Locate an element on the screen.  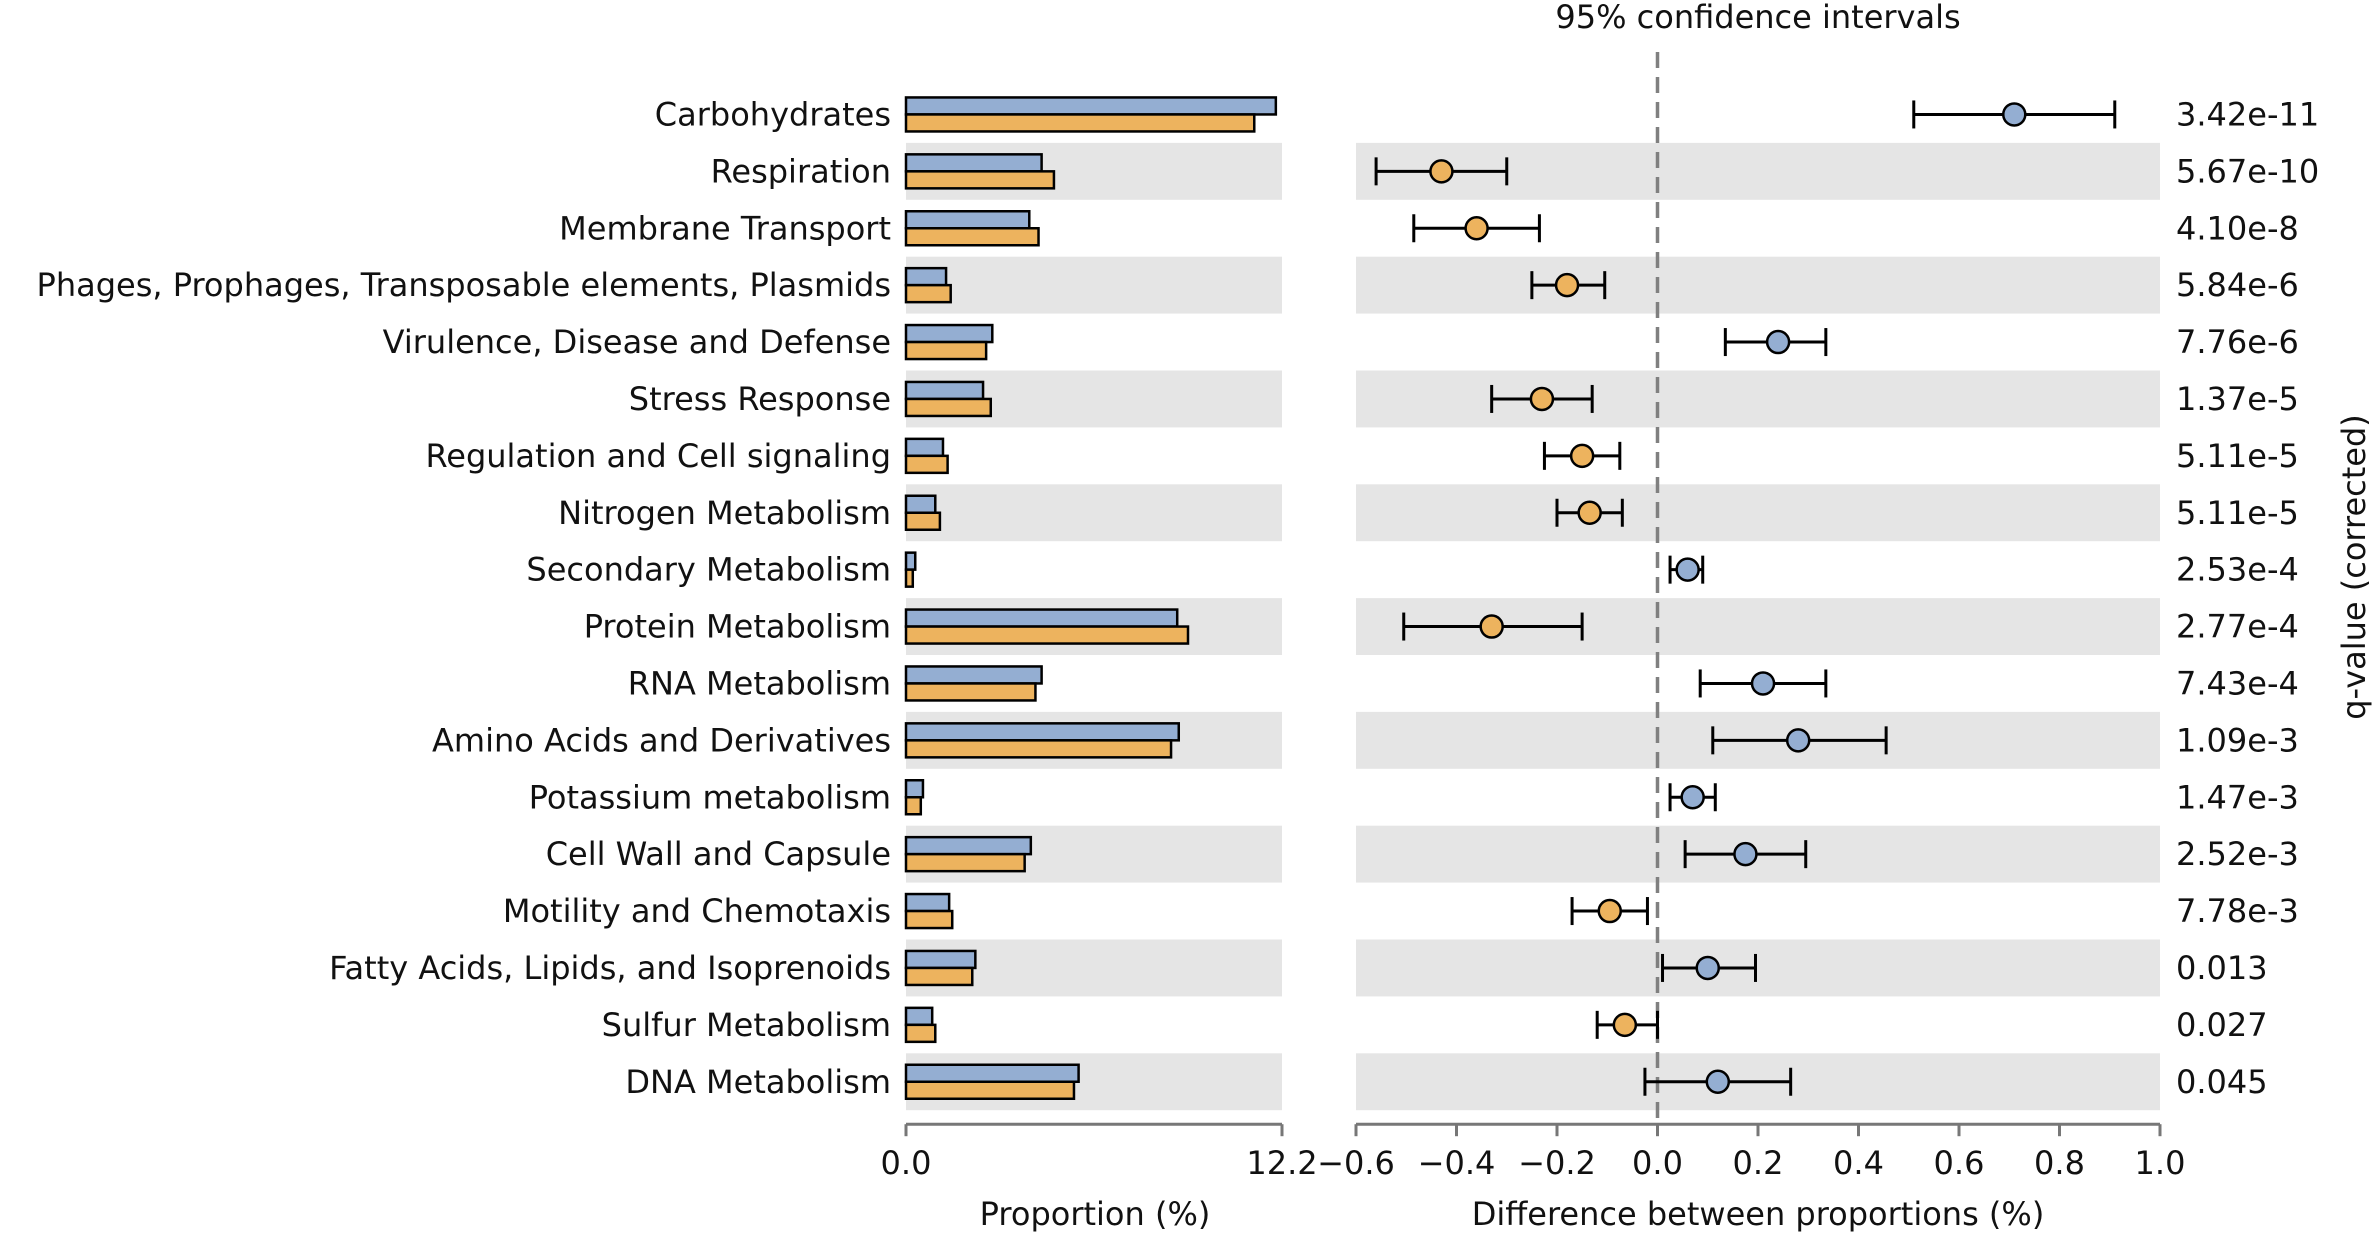
right-axis-tick-label: −0.2 is located at coordinates (1557, 1163).